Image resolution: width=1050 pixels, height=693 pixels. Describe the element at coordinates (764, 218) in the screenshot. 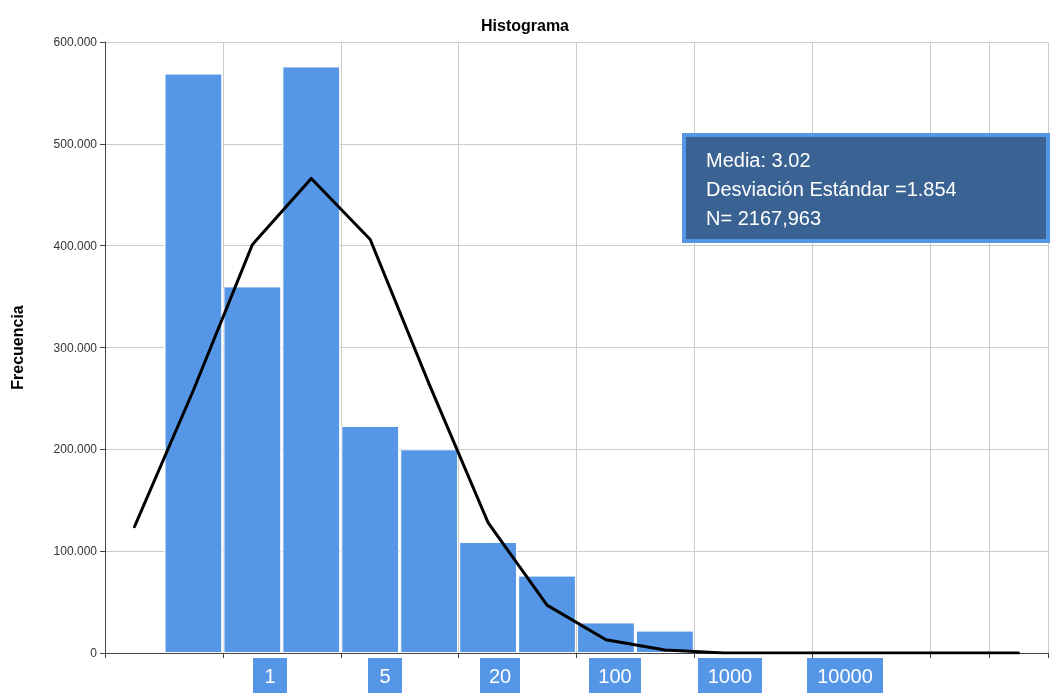

I see `annotation: N= 2167,963` at that location.